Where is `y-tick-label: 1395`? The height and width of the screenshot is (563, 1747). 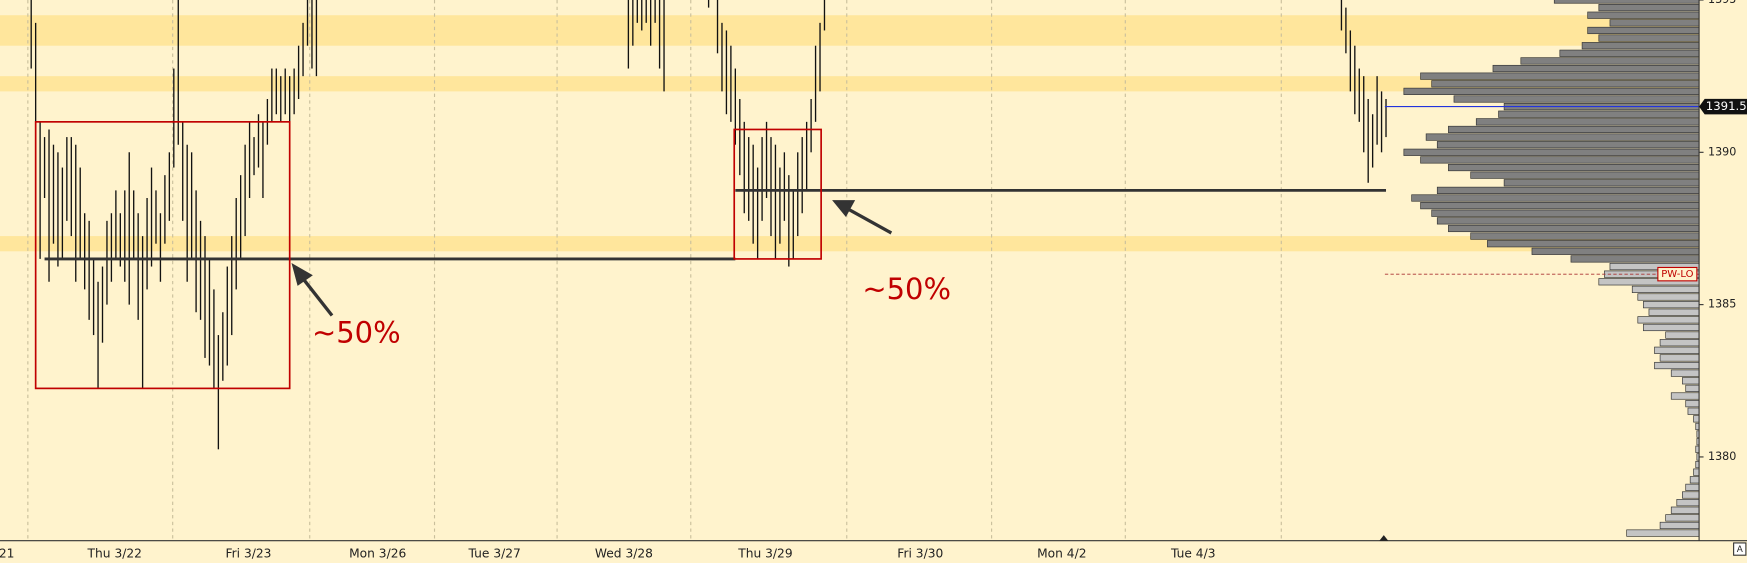
y-tick-label: 1395 is located at coordinates (1722, 3).